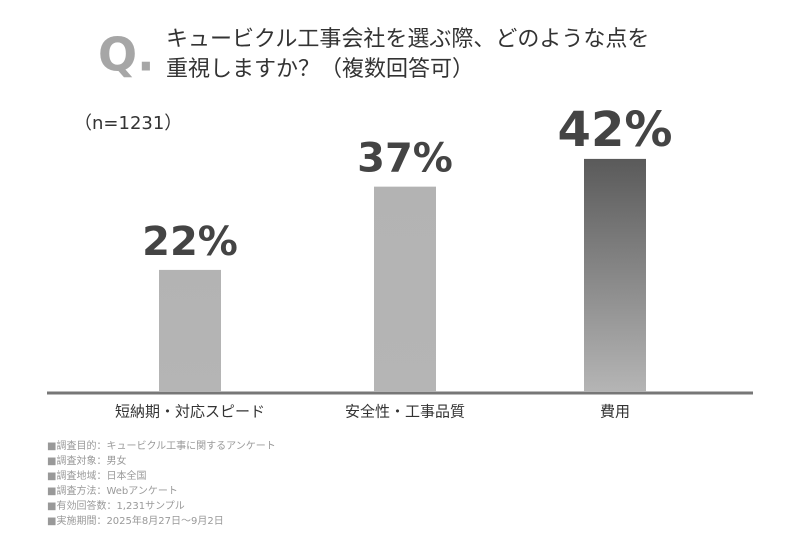 The image size is (800, 550). What do you see at coordinates (126, 55) in the screenshot?
I see `q-mark: Q.` at bounding box center [126, 55].